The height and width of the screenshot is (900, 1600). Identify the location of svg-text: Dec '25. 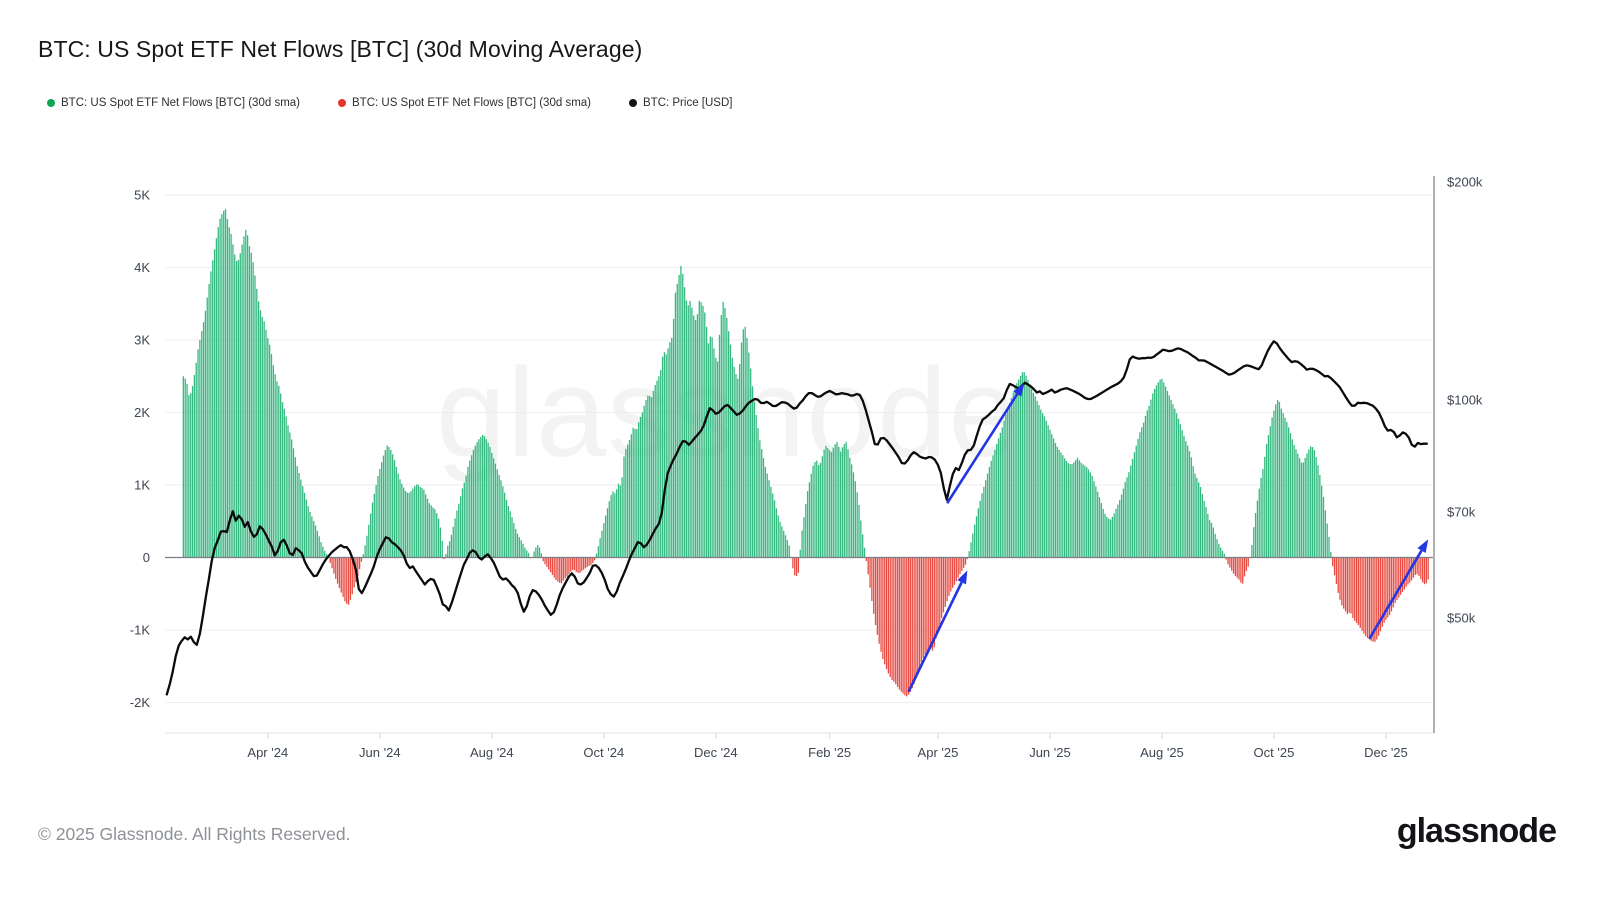
(1386, 752).